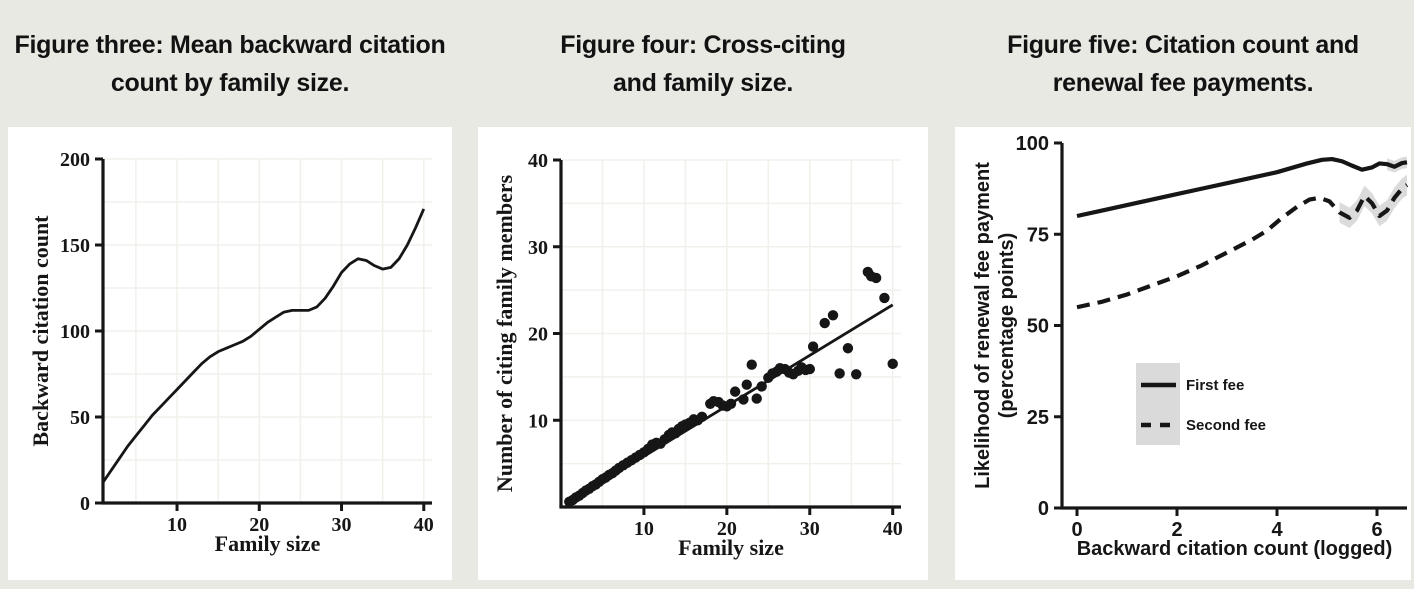 The height and width of the screenshot is (589, 1414). I want to click on svg-text: 6, so click(1376, 530).